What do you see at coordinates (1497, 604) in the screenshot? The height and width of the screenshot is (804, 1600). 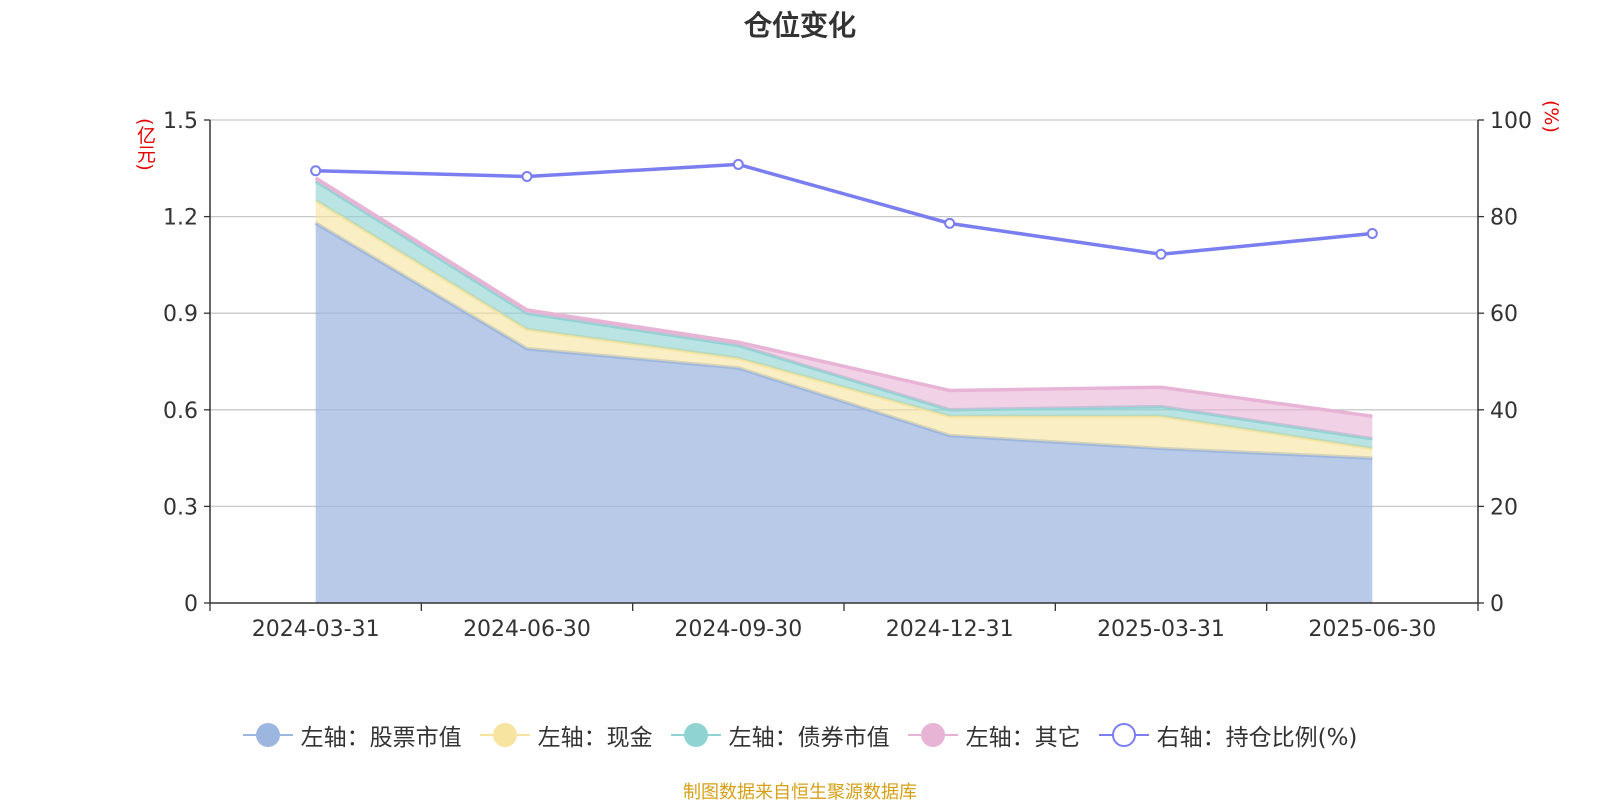 I see `right-tick-label: 0` at bounding box center [1497, 604].